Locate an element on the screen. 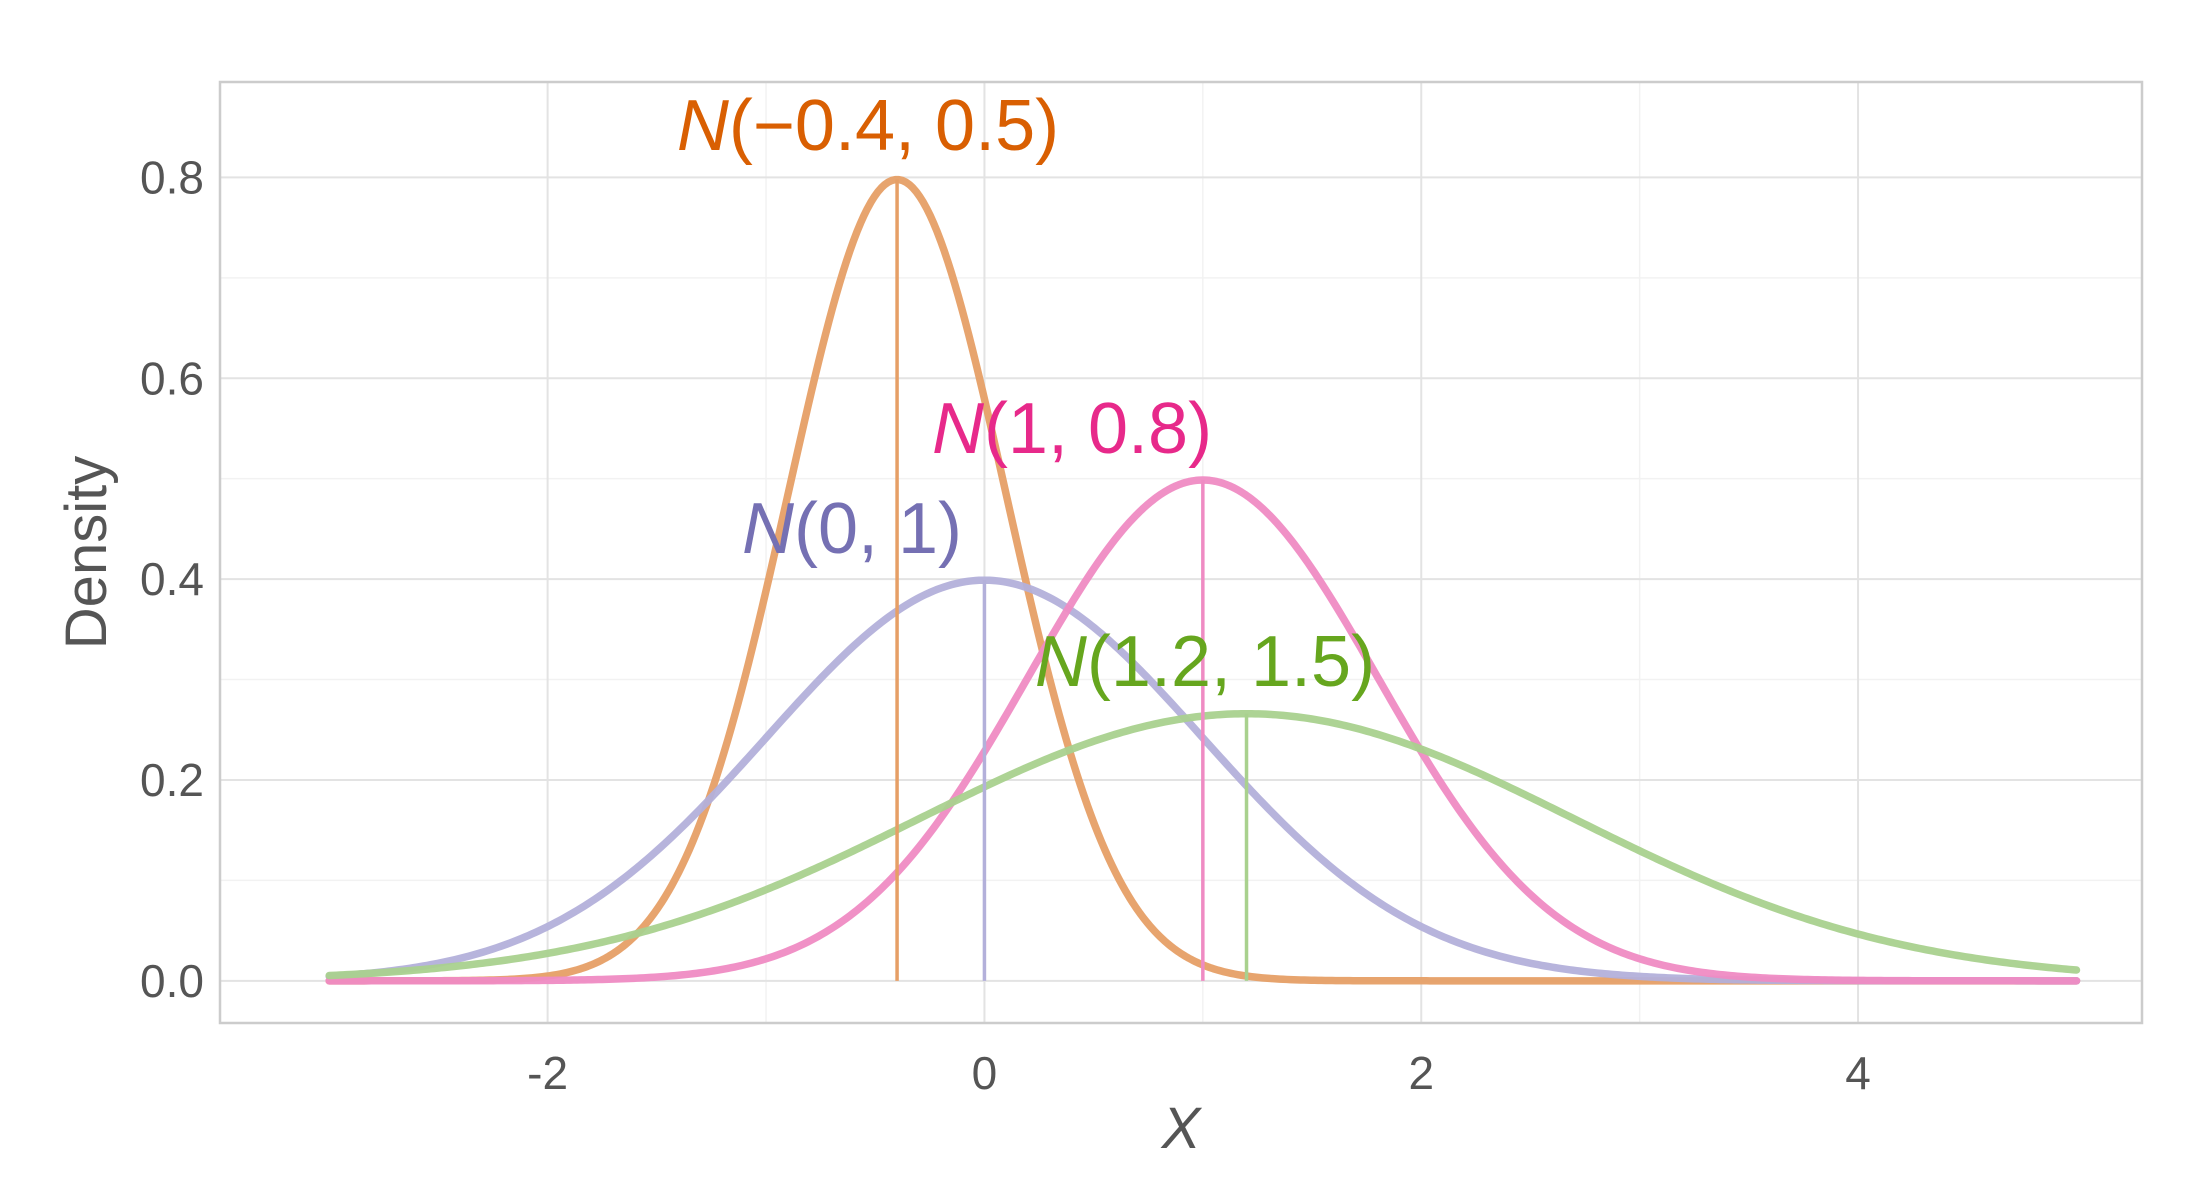  x-tick-label: -2 is located at coordinates (547, 1073).